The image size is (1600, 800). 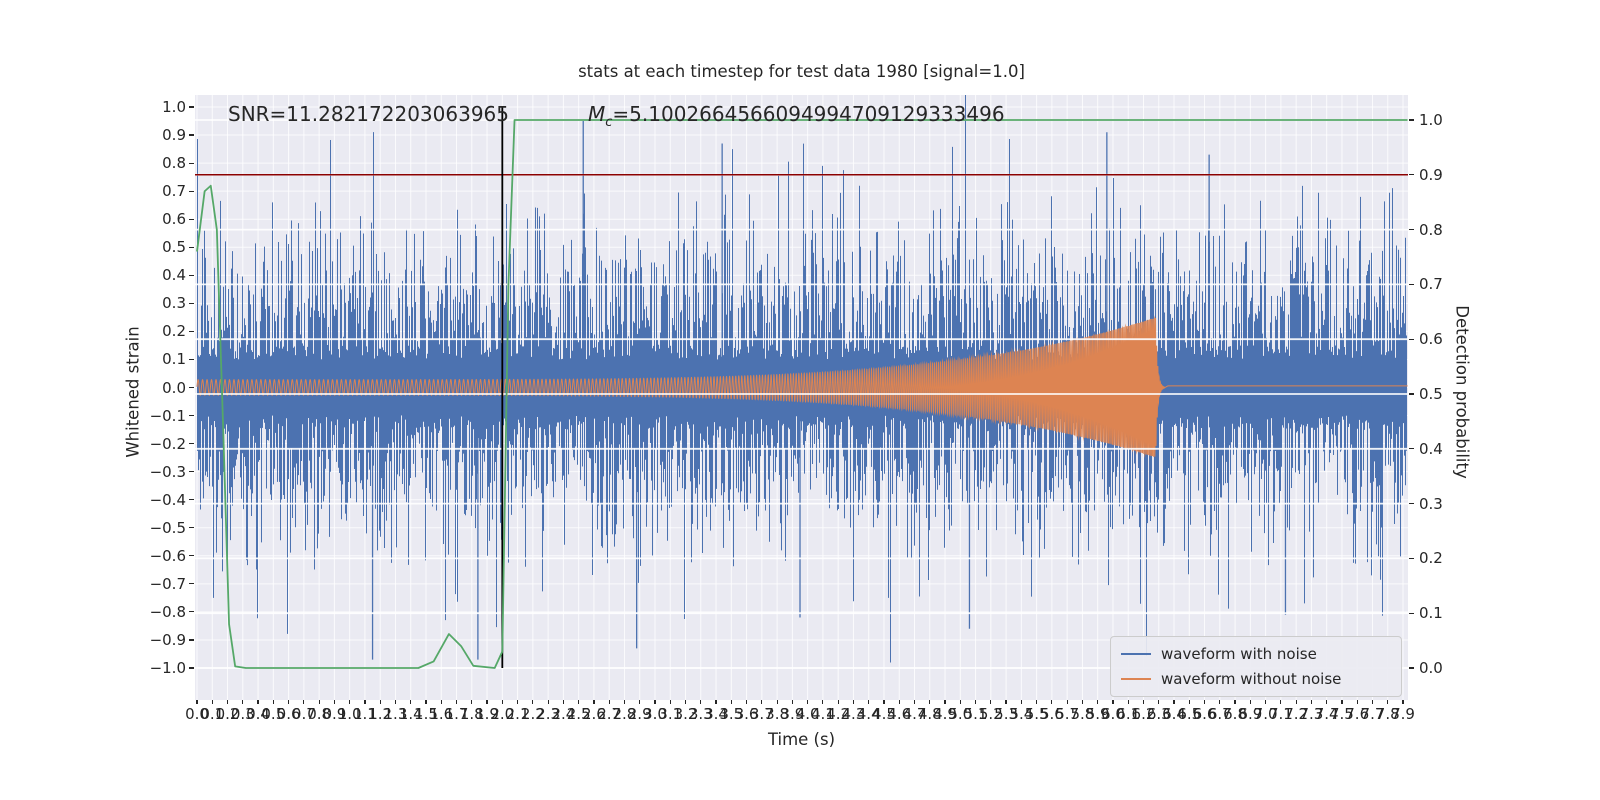 What do you see at coordinates (716, 714) in the screenshot?
I see `x-tick-label: 3.4` at bounding box center [716, 714].